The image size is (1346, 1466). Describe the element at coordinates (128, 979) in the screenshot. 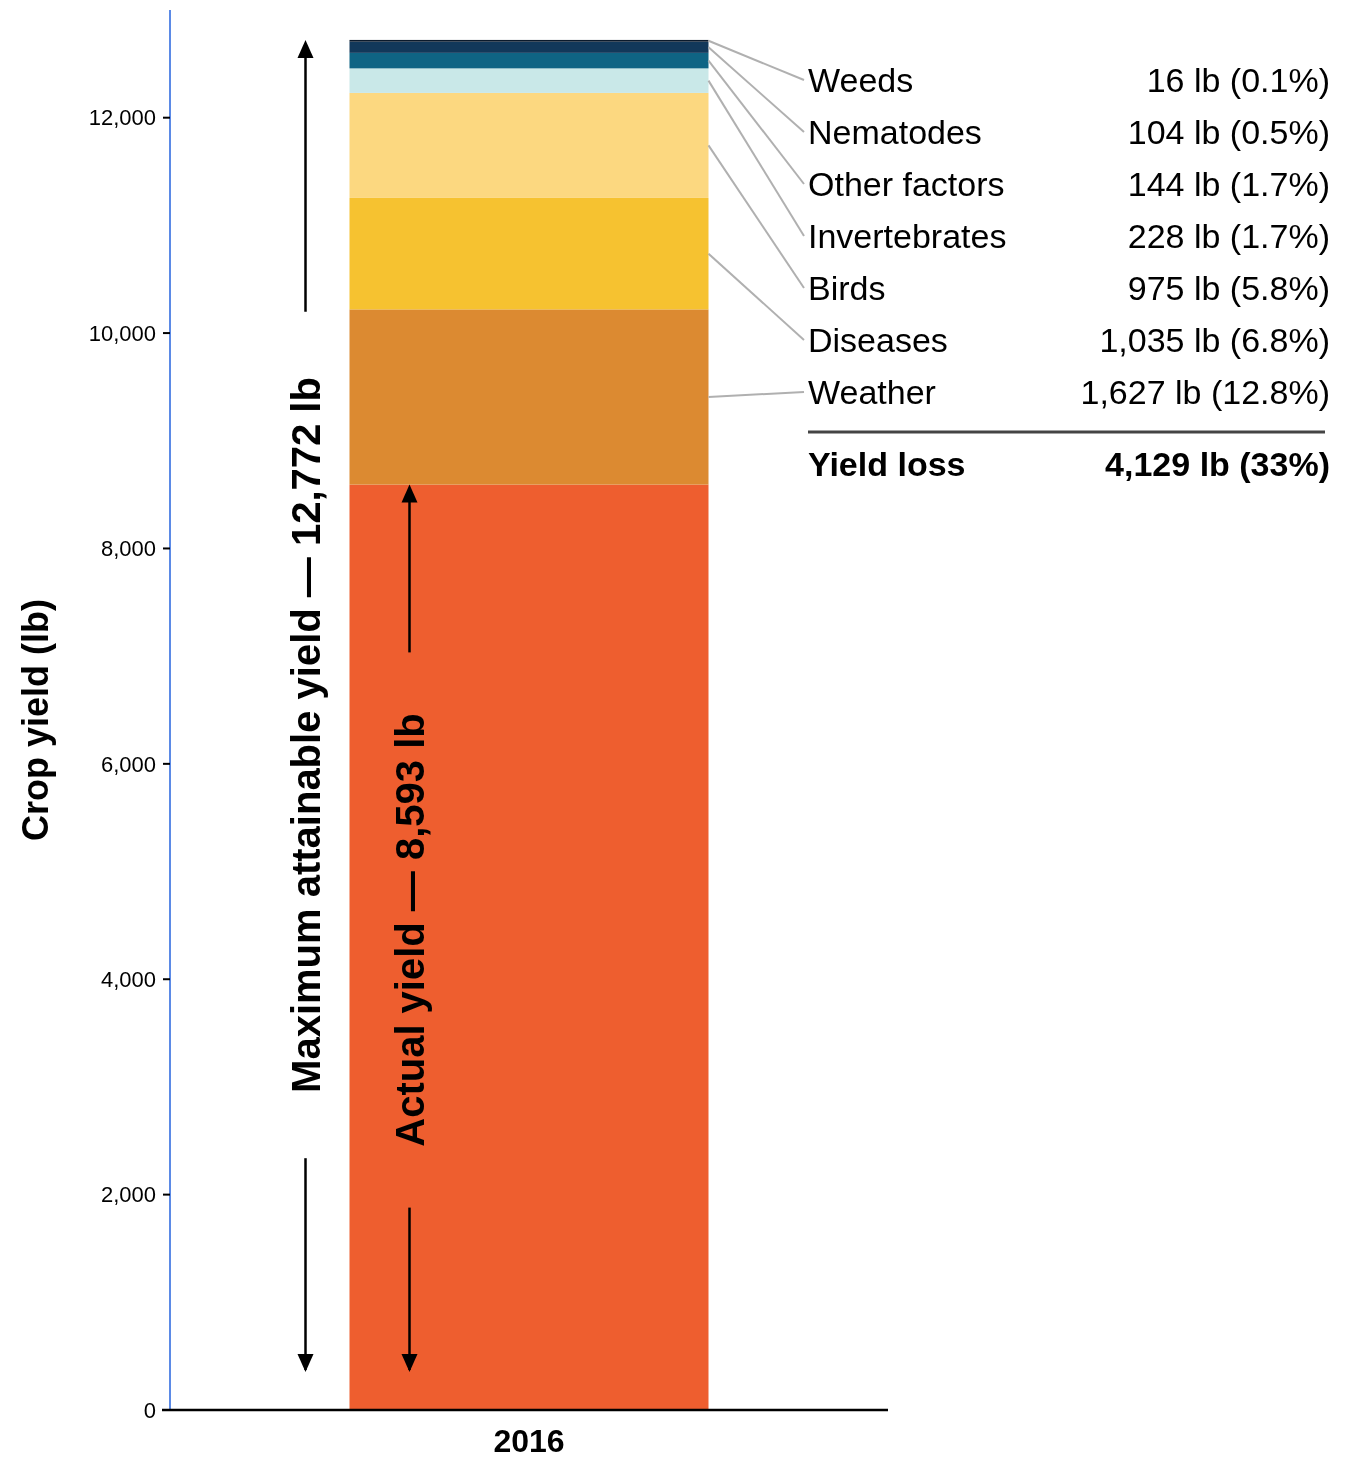

I see `y-tick-label: 4,000` at that location.